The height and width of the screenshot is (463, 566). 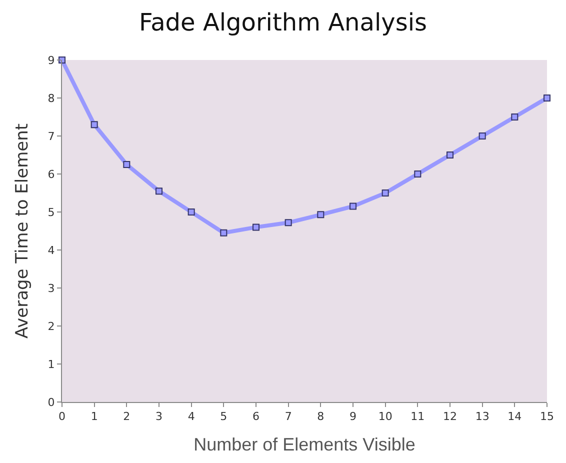 I want to click on y-tick-label: 3, so click(x=51, y=288).